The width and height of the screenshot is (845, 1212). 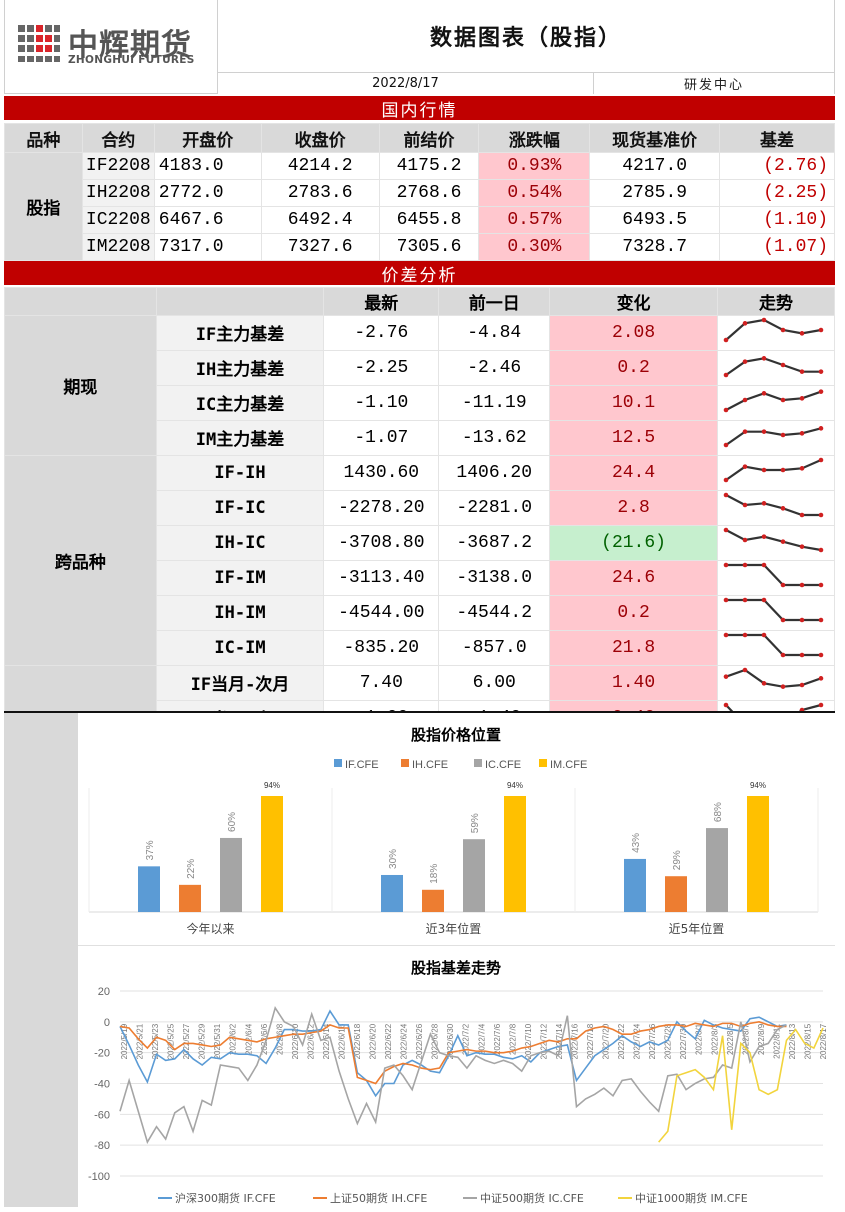 I want to click on svg-text: 2022/7/2, so click(x=466, y=1039).